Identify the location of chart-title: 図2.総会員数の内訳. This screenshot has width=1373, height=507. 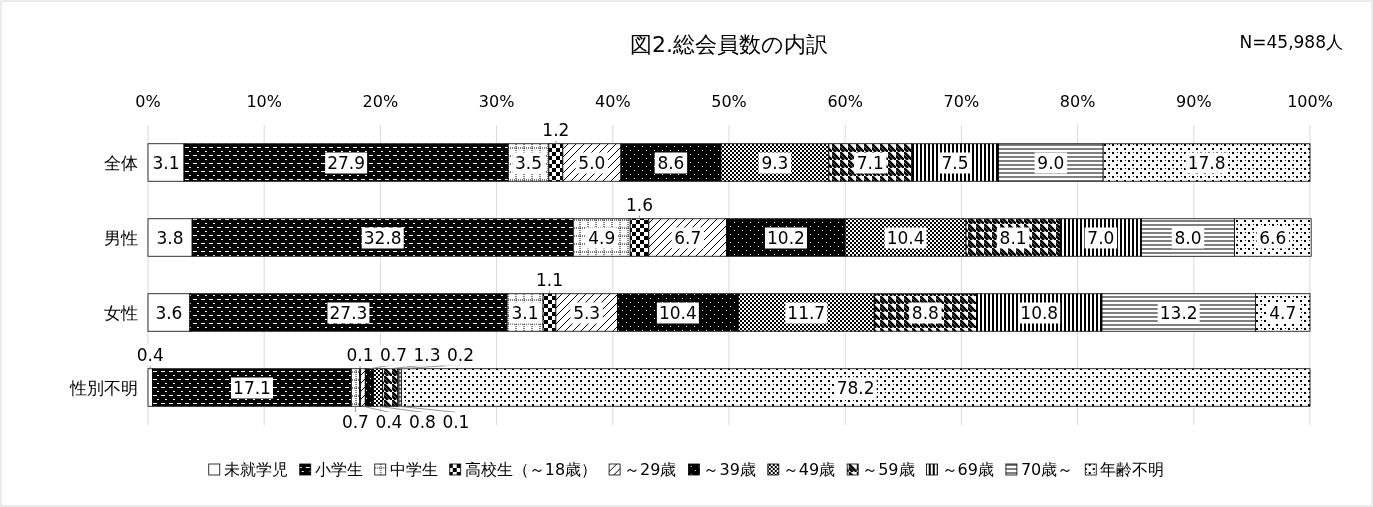
(729, 44).